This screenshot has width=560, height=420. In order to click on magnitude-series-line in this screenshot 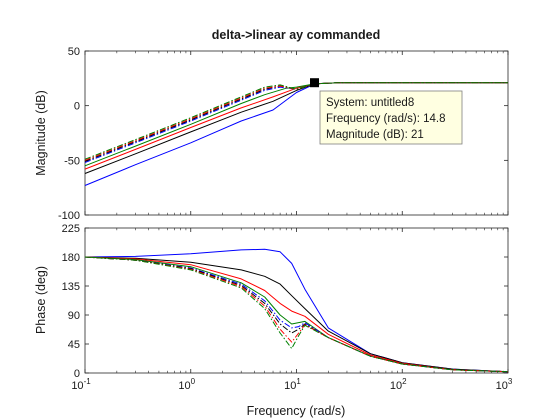, I will do `click(296, 121)`.